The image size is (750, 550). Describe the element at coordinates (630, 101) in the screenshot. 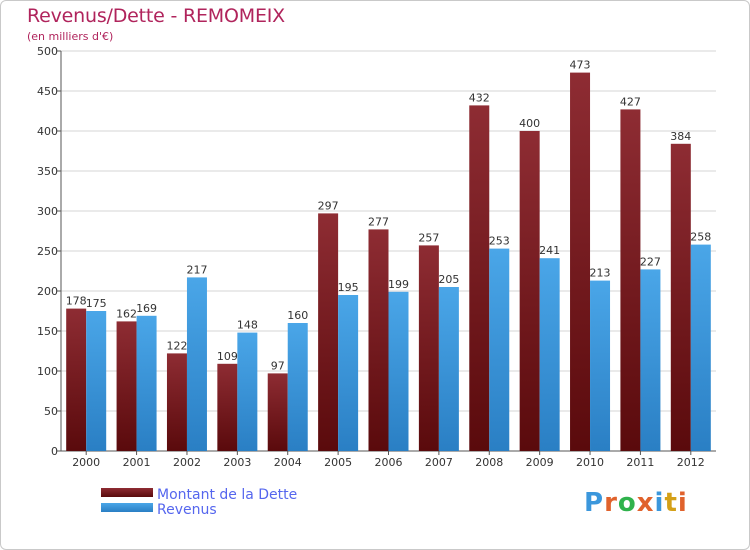

I see `data-label-dette: 427` at that location.